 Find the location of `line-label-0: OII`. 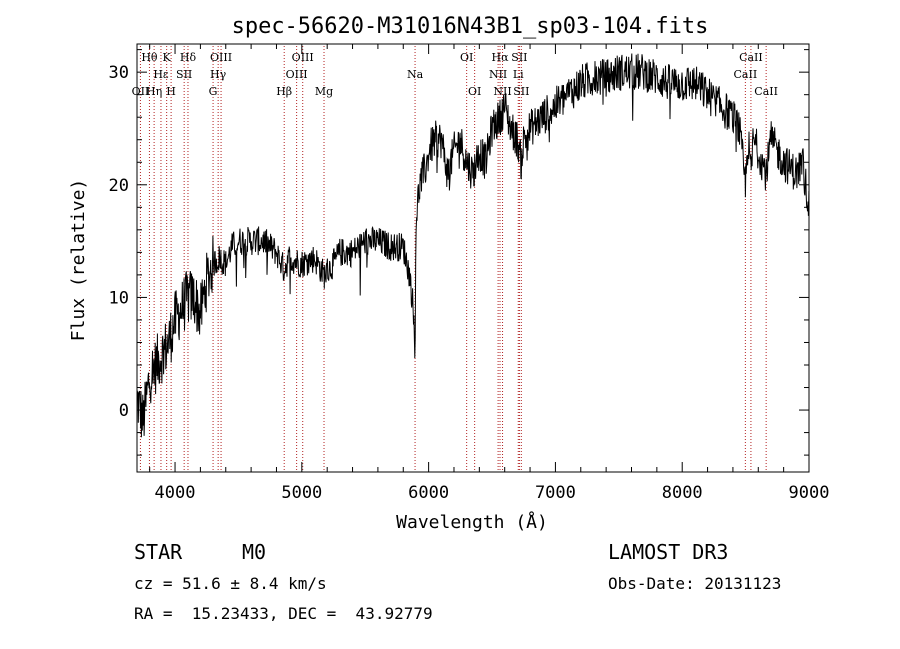

line-label-0: OII is located at coordinates (141, 91).